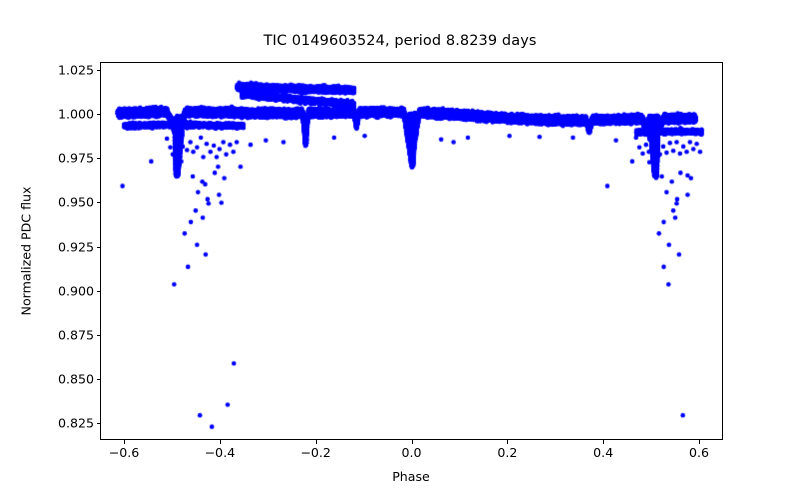 The image size is (800, 500). I want to click on page-title: TIC 0149603524, period 8.8239 days, so click(400, 41).